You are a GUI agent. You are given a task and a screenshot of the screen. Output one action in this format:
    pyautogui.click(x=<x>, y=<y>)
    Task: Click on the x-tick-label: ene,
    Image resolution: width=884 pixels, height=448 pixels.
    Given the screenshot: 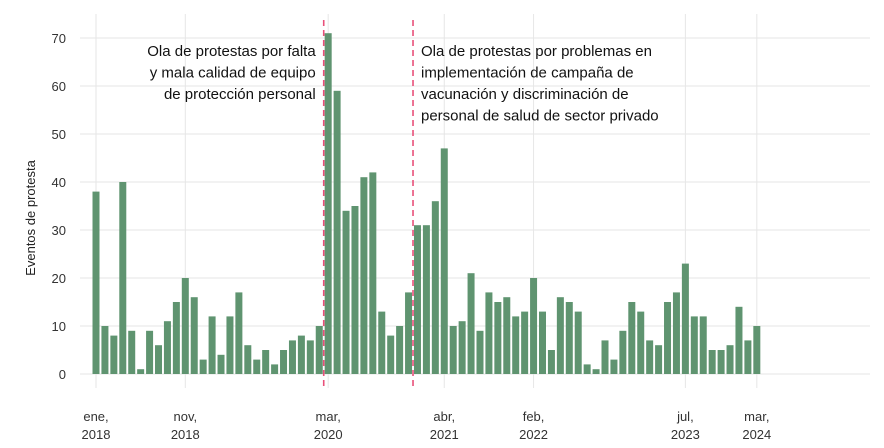 What is the action you would take?
    pyautogui.click(x=95, y=416)
    